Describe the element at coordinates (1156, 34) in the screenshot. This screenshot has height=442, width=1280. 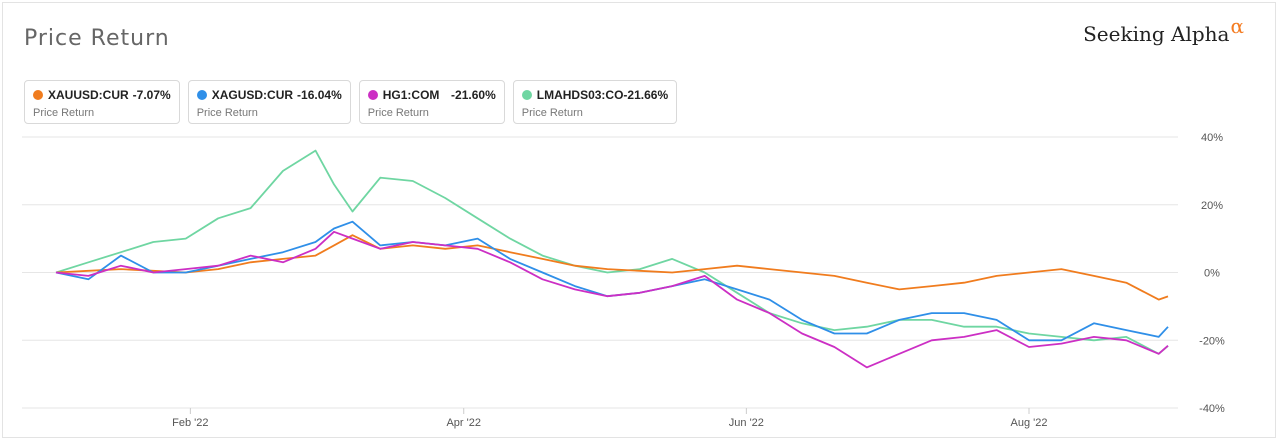
I see `brand-name: Seeking Alpha` at that location.